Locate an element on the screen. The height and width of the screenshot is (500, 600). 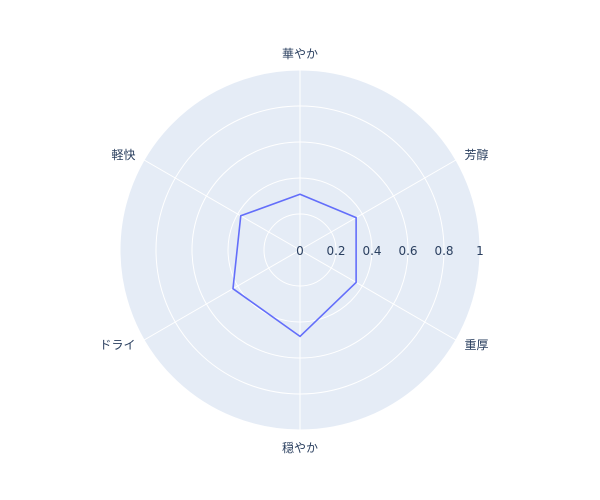
radial-tick-label: 0 is located at coordinates (300, 251).